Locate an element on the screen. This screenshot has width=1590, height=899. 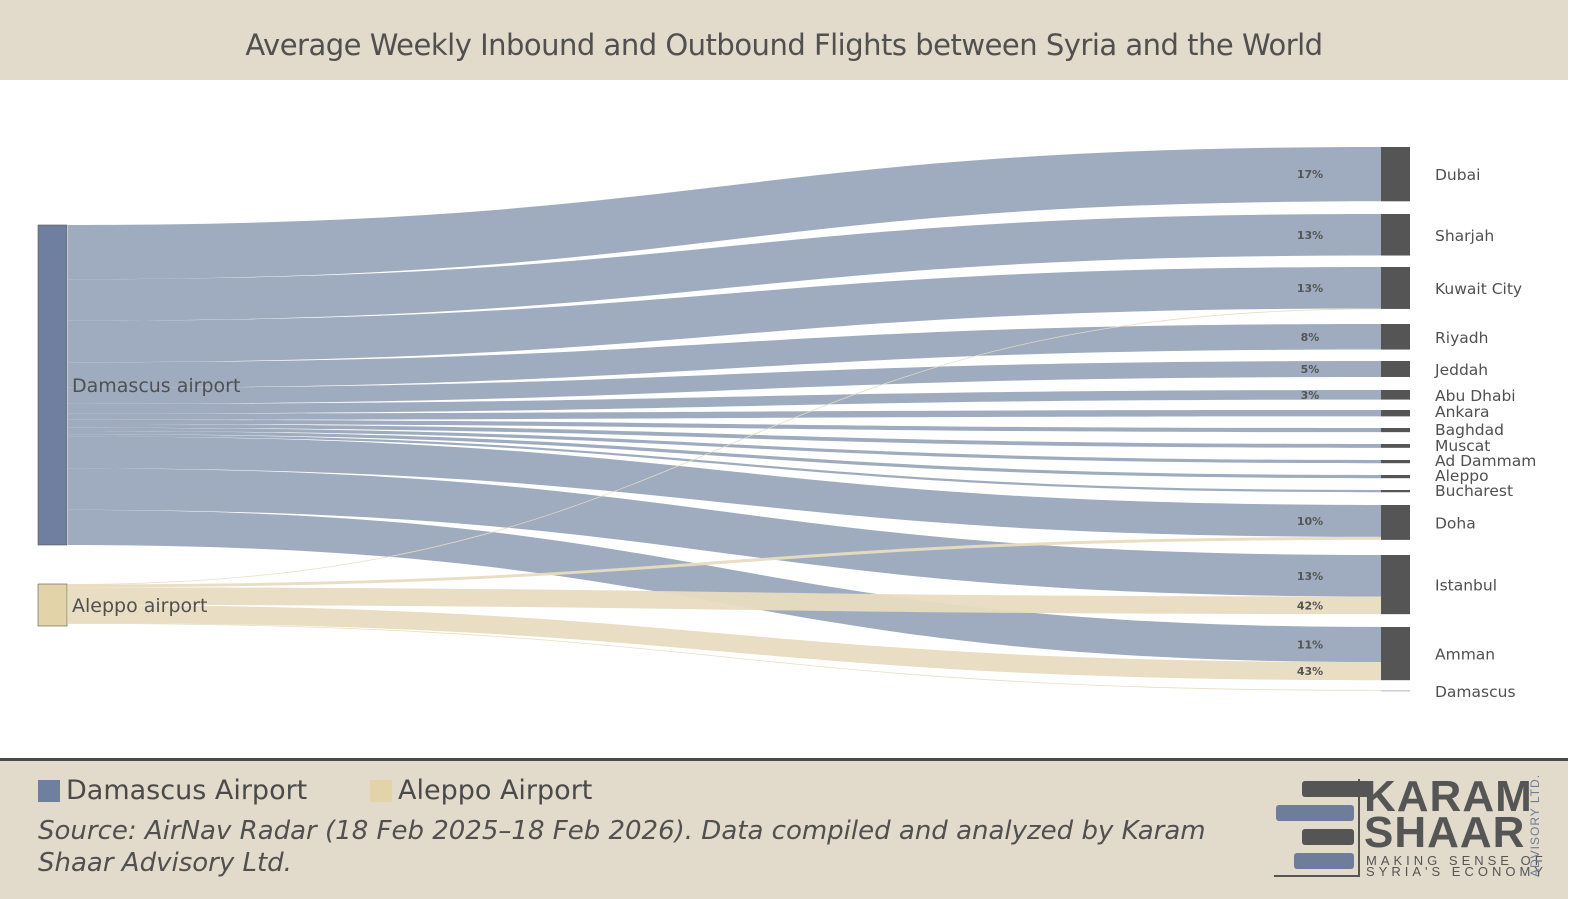
flow-pct-label: 17% is located at coordinates (1310, 174).